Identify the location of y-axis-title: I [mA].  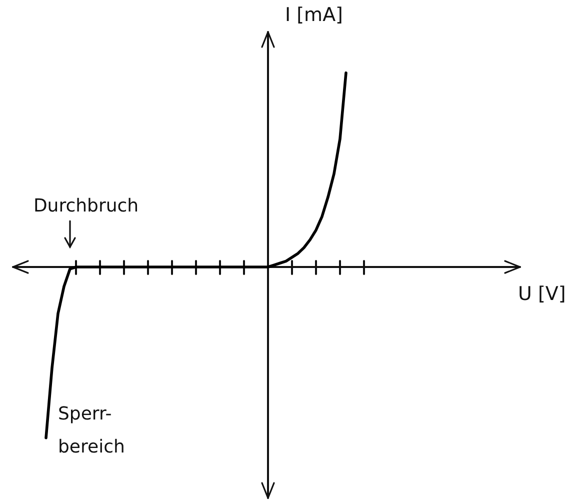
(314, 15).